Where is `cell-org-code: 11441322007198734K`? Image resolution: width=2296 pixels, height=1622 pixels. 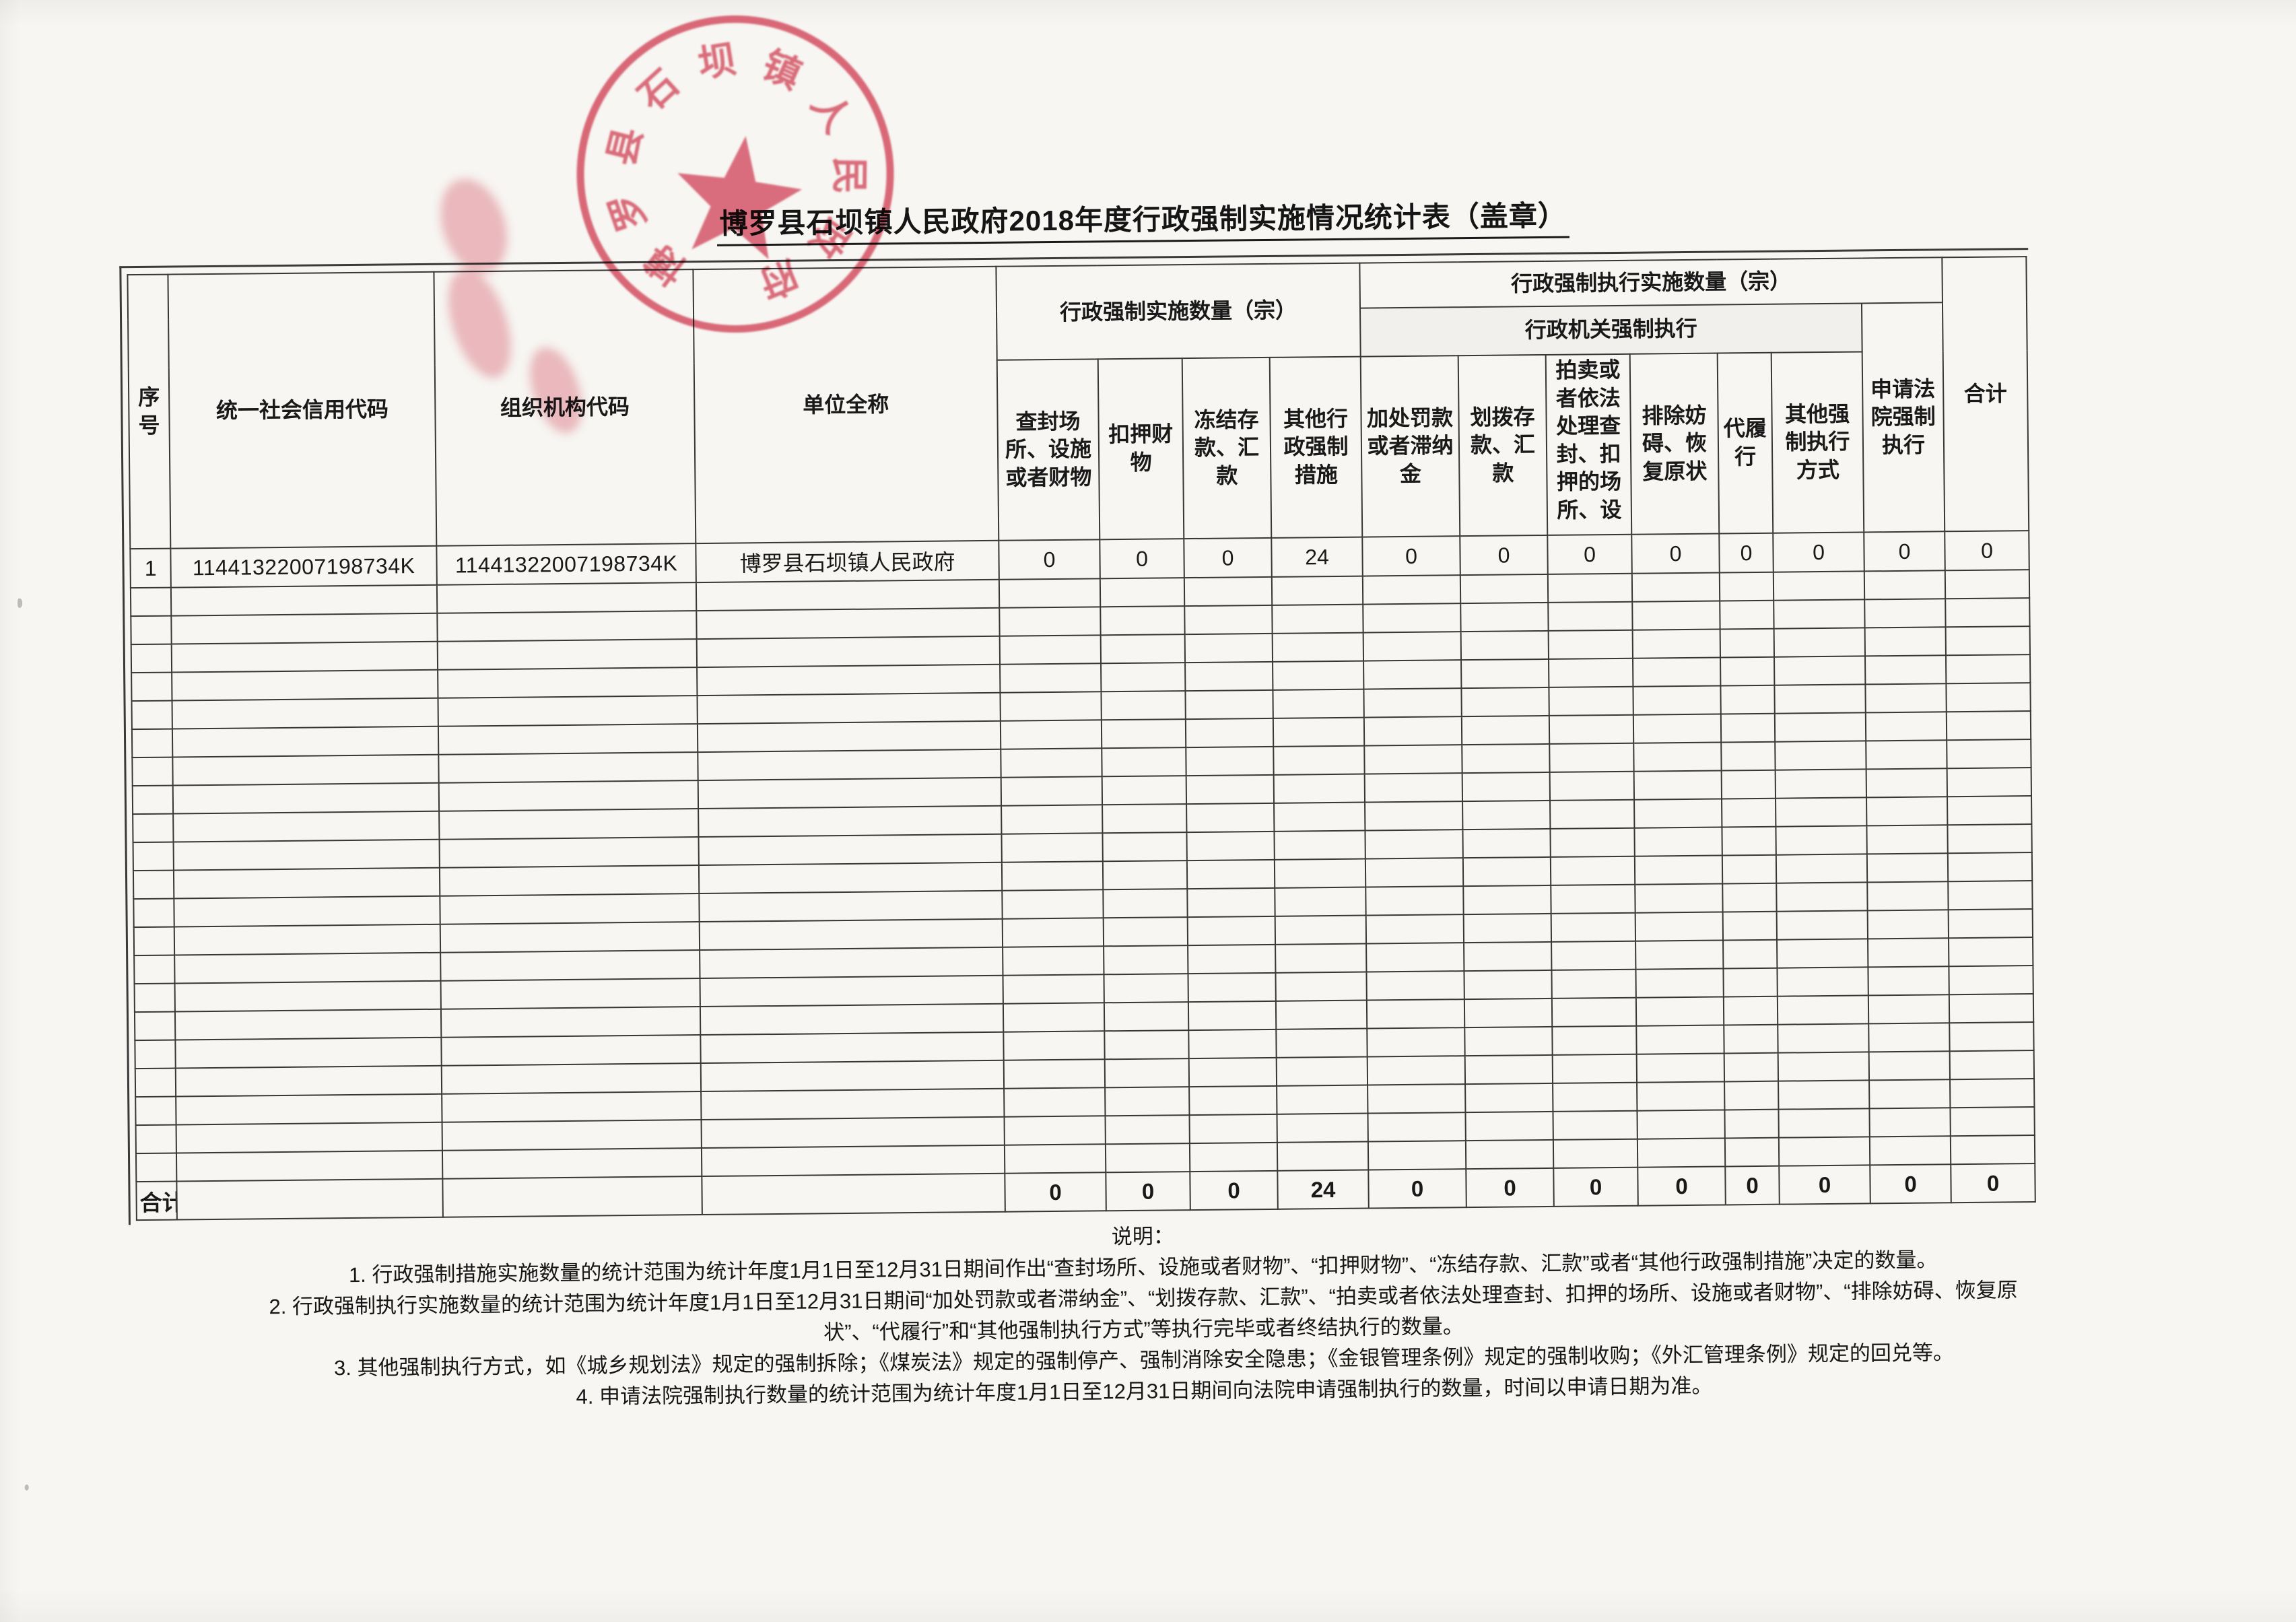 cell-org-code: 11441322007198734K is located at coordinates (566, 564).